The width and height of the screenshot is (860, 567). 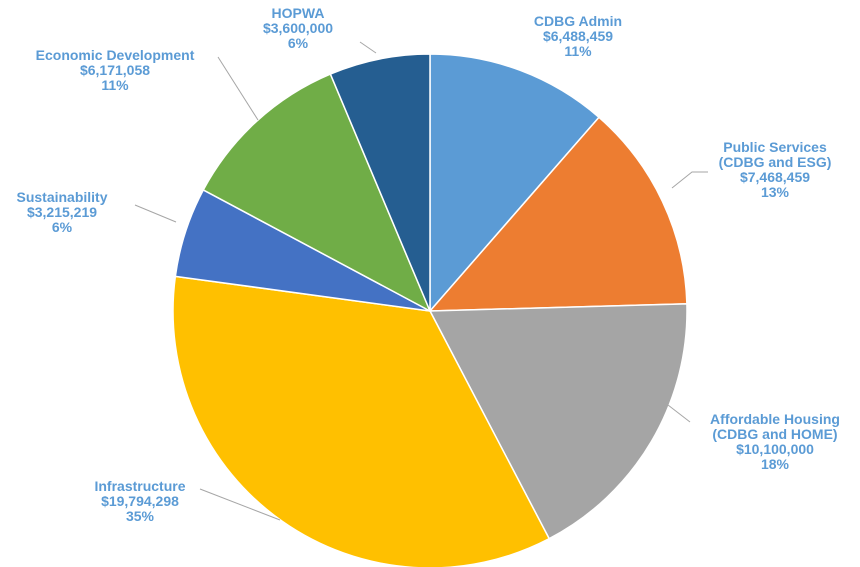 I want to click on data-label: Sustainability $3,215,219 6%, so click(x=61, y=212).